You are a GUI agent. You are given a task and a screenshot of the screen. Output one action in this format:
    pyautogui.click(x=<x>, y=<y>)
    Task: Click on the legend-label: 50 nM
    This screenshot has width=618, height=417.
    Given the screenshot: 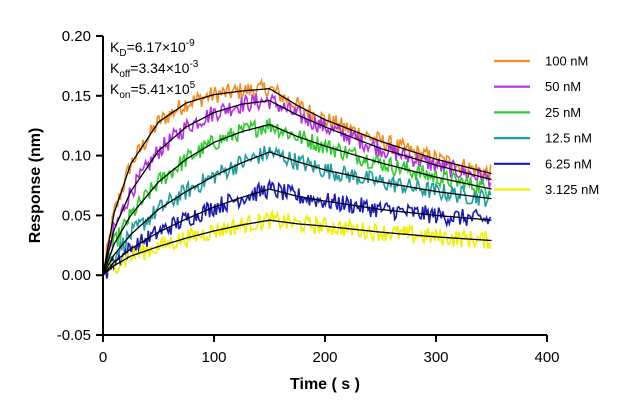 What is the action you would take?
    pyautogui.click(x=563, y=86)
    